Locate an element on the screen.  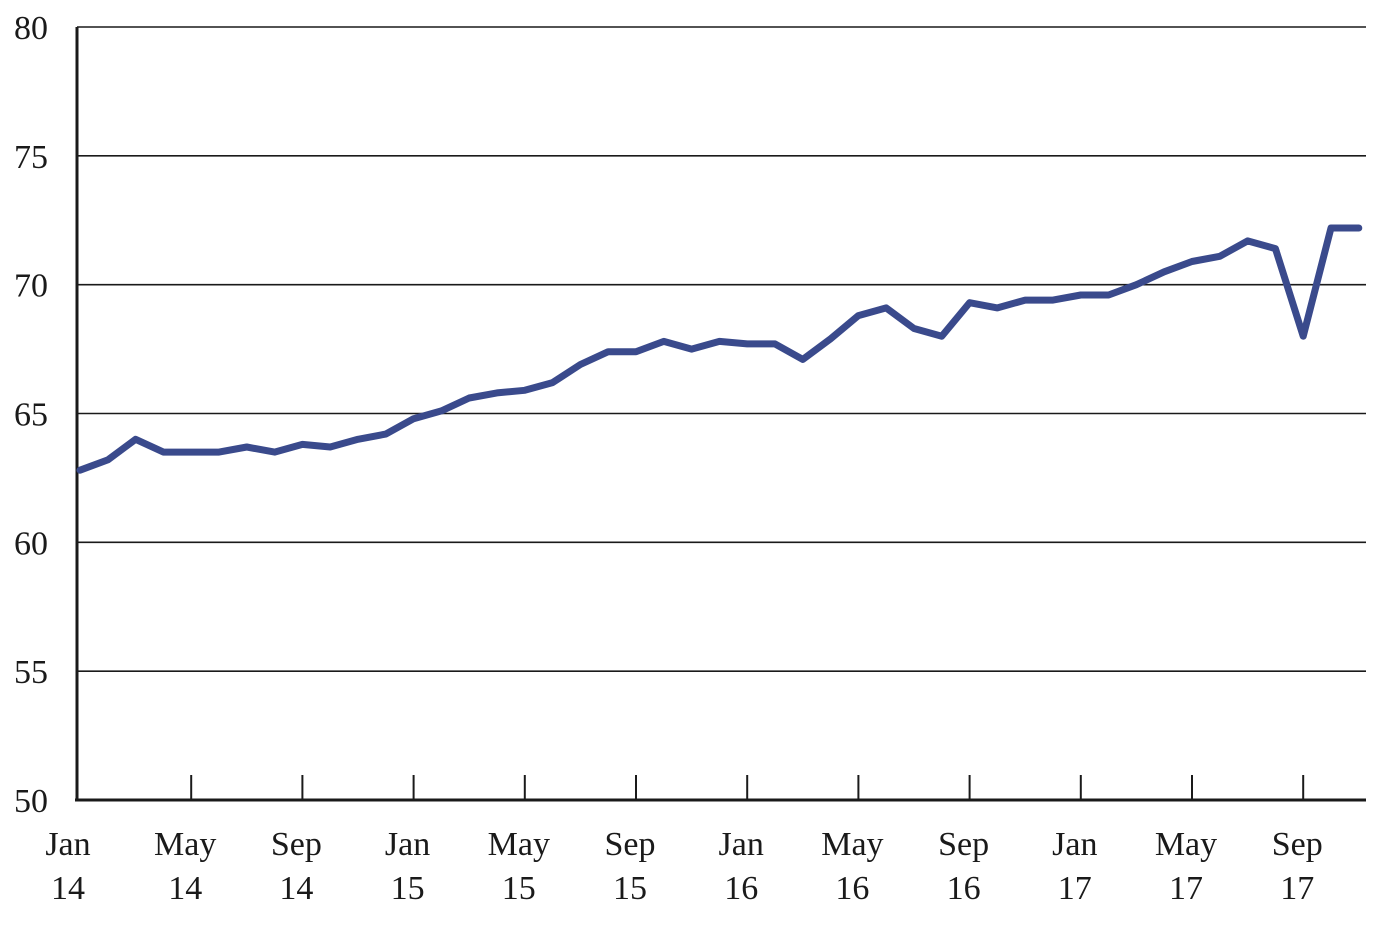
y-axis: 80 75 70 65 60 55 50 is located at coordinates (46, 415).